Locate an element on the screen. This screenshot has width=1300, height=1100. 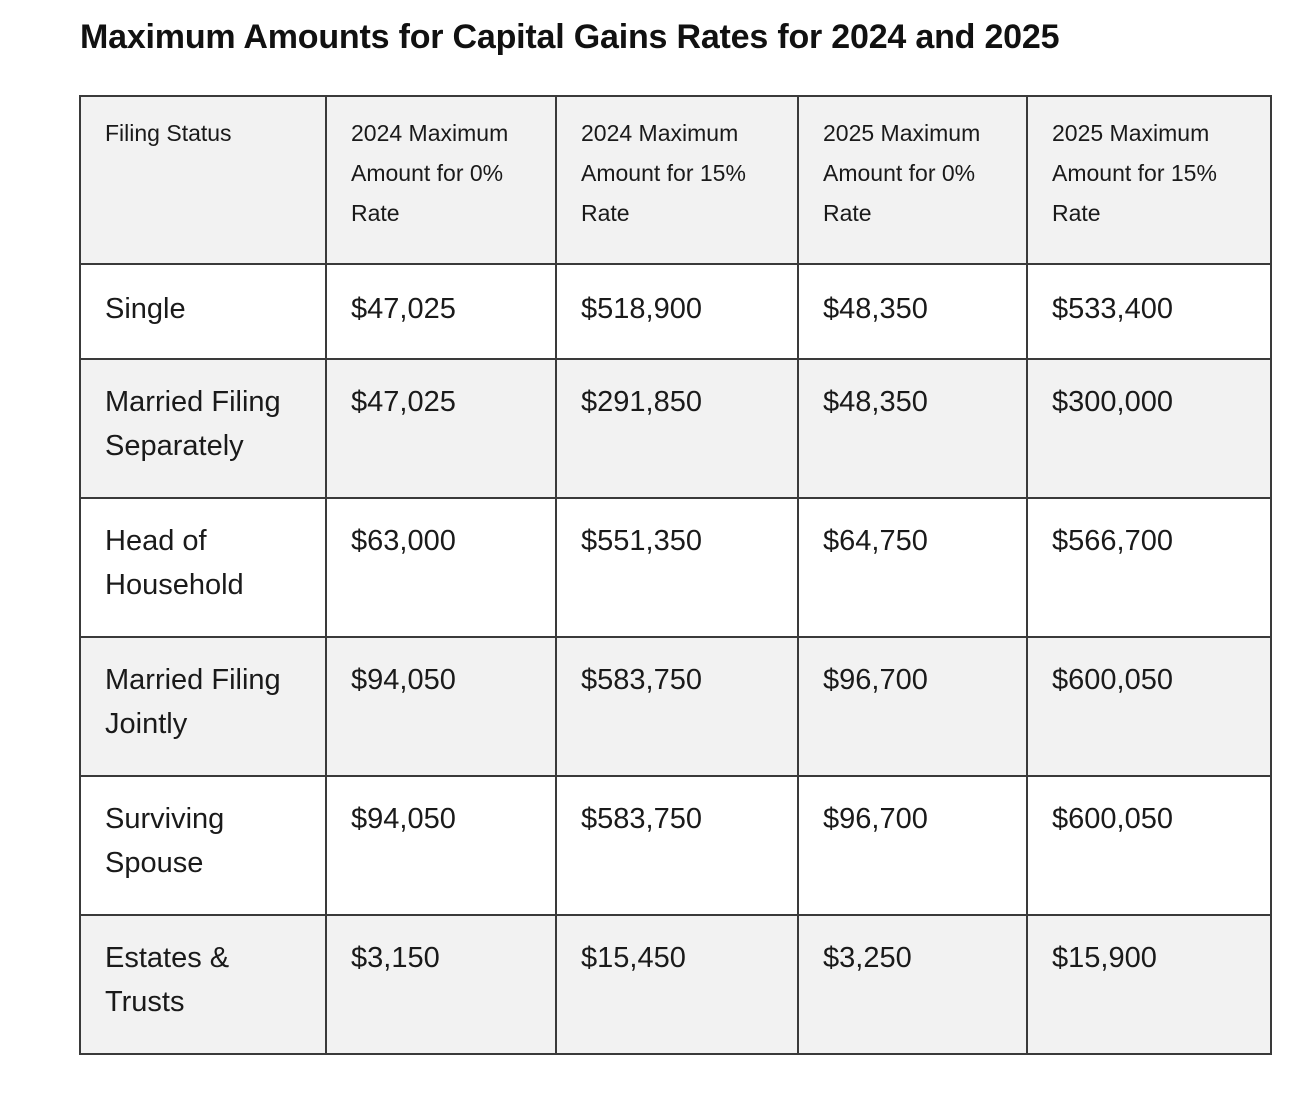
filing-status-cell: Single is located at coordinates (203, 311).